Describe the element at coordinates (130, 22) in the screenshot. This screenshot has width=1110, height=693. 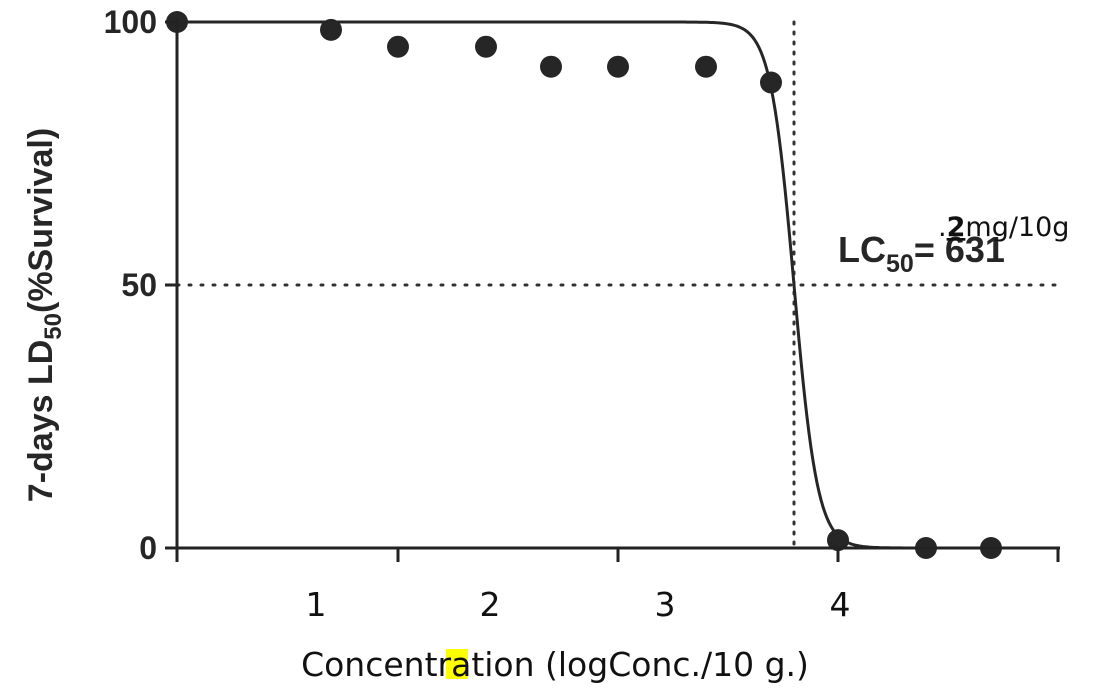
I see `y-tick-label-100: 100` at that location.